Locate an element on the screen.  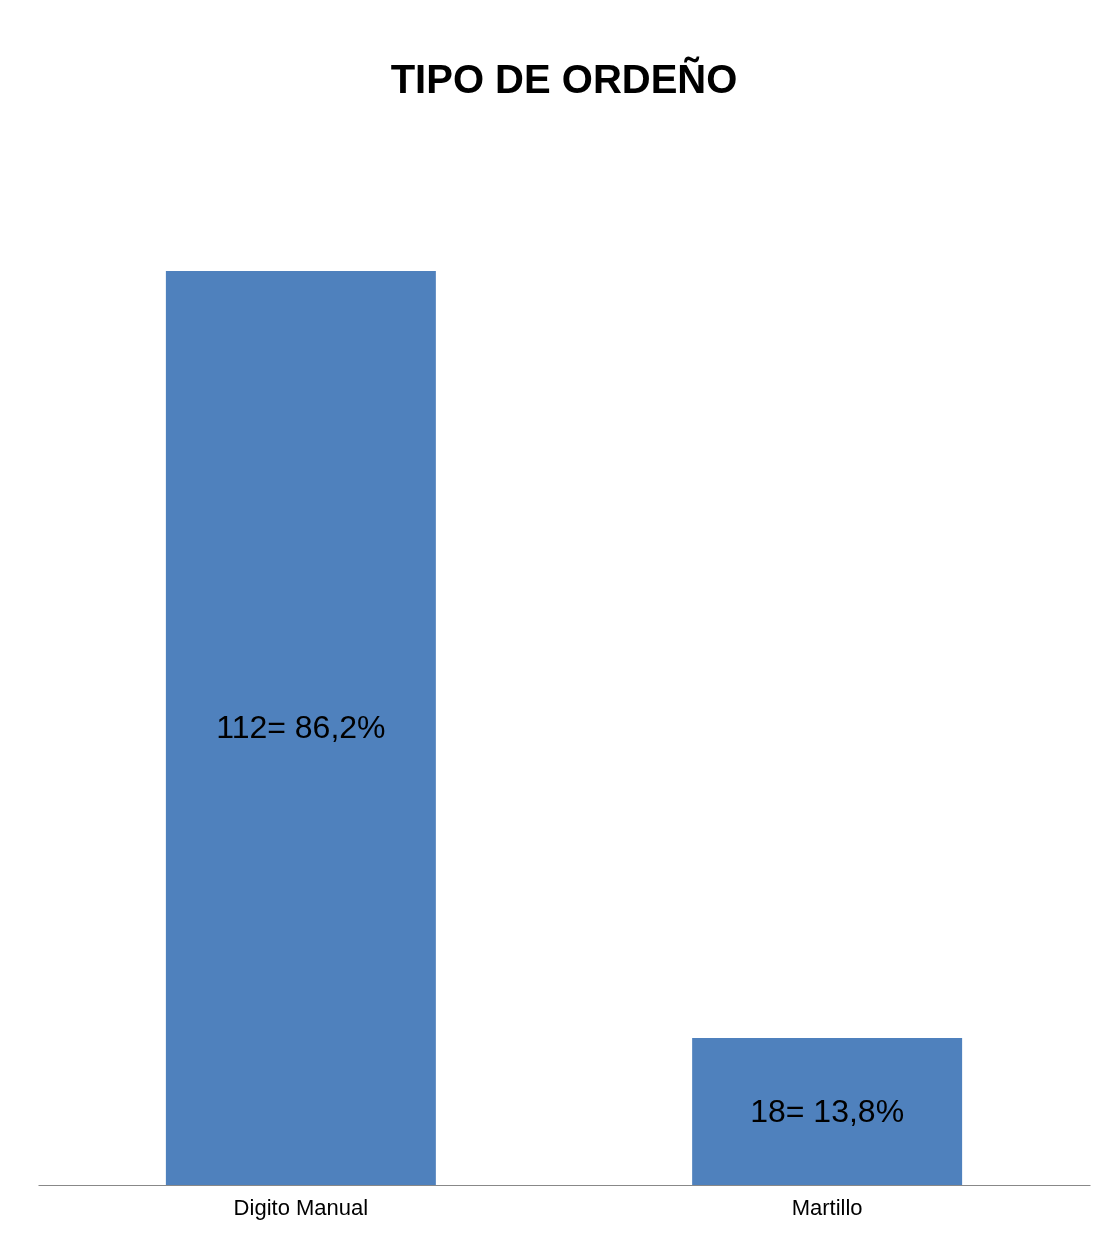
data-label: 18= 13,8% is located at coordinates (827, 1110).